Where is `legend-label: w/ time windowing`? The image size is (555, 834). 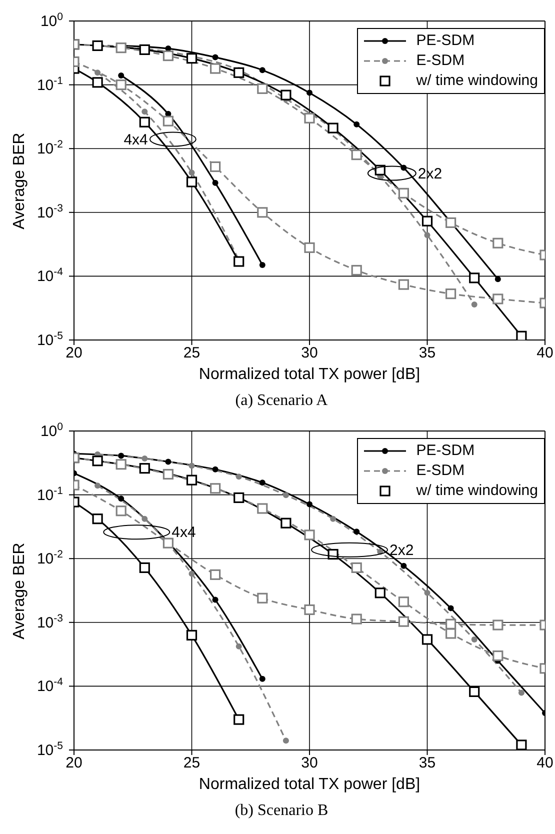 legend-label: w/ time windowing is located at coordinates (477, 81).